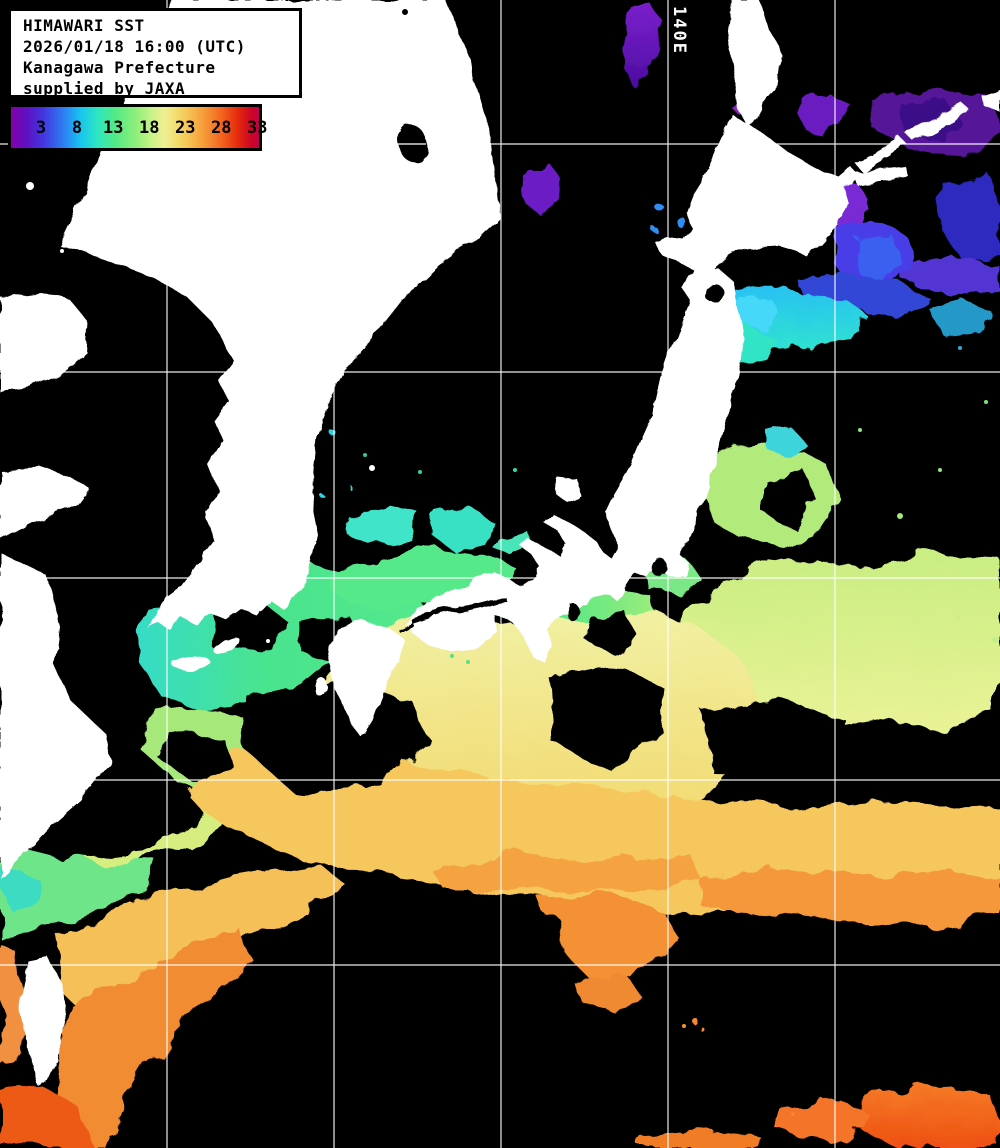 This screenshot has height=1148, width=1000. What do you see at coordinates (366, 679) in the screenshot?
I see `land-kyushu` at bounding box center [366, 679].